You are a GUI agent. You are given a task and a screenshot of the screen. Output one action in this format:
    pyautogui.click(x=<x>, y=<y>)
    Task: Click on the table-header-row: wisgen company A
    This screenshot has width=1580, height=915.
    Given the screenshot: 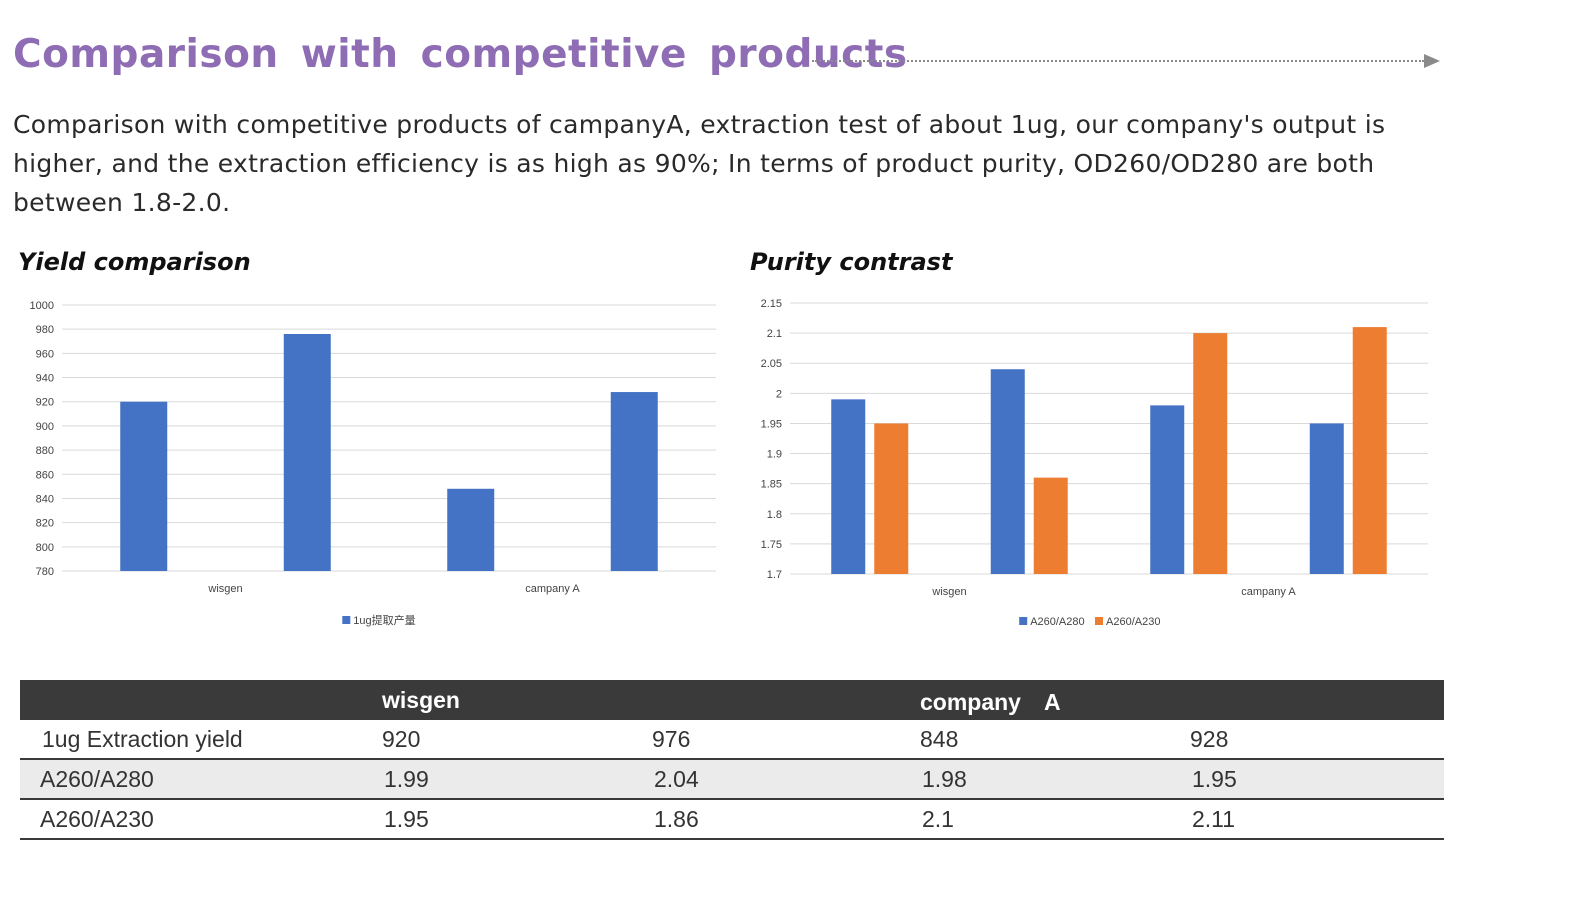 What is the action you would take?
    pyautogui.click(x=732, y=700)
    